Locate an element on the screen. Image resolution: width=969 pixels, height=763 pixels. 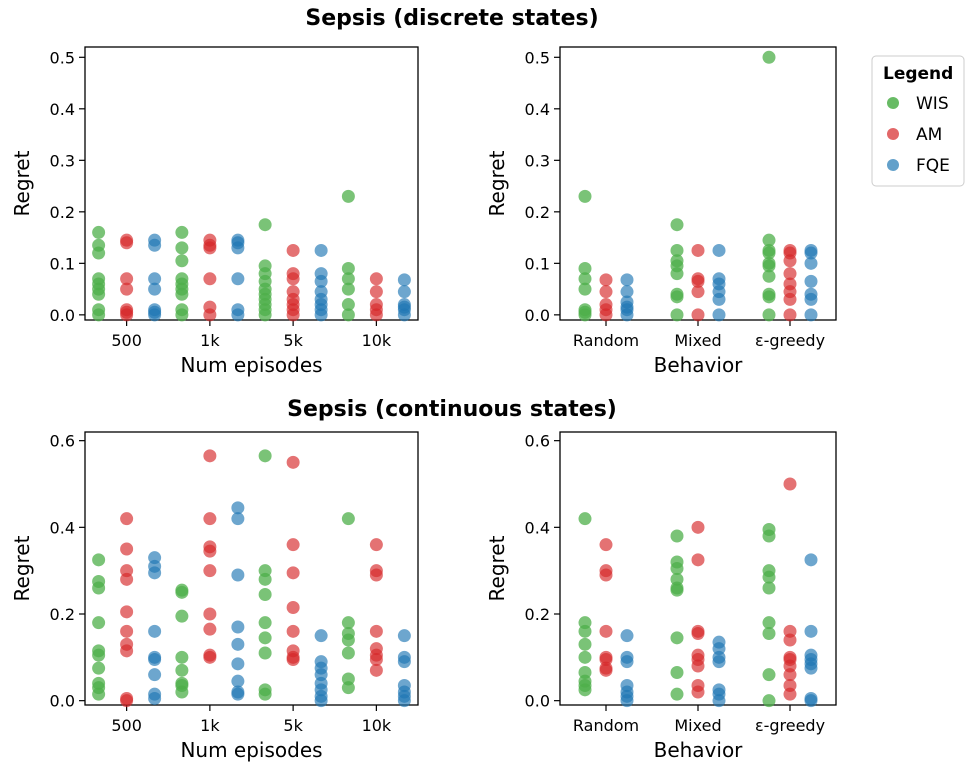
x-tick-label: Mixed is located at coordinates (697, 340).